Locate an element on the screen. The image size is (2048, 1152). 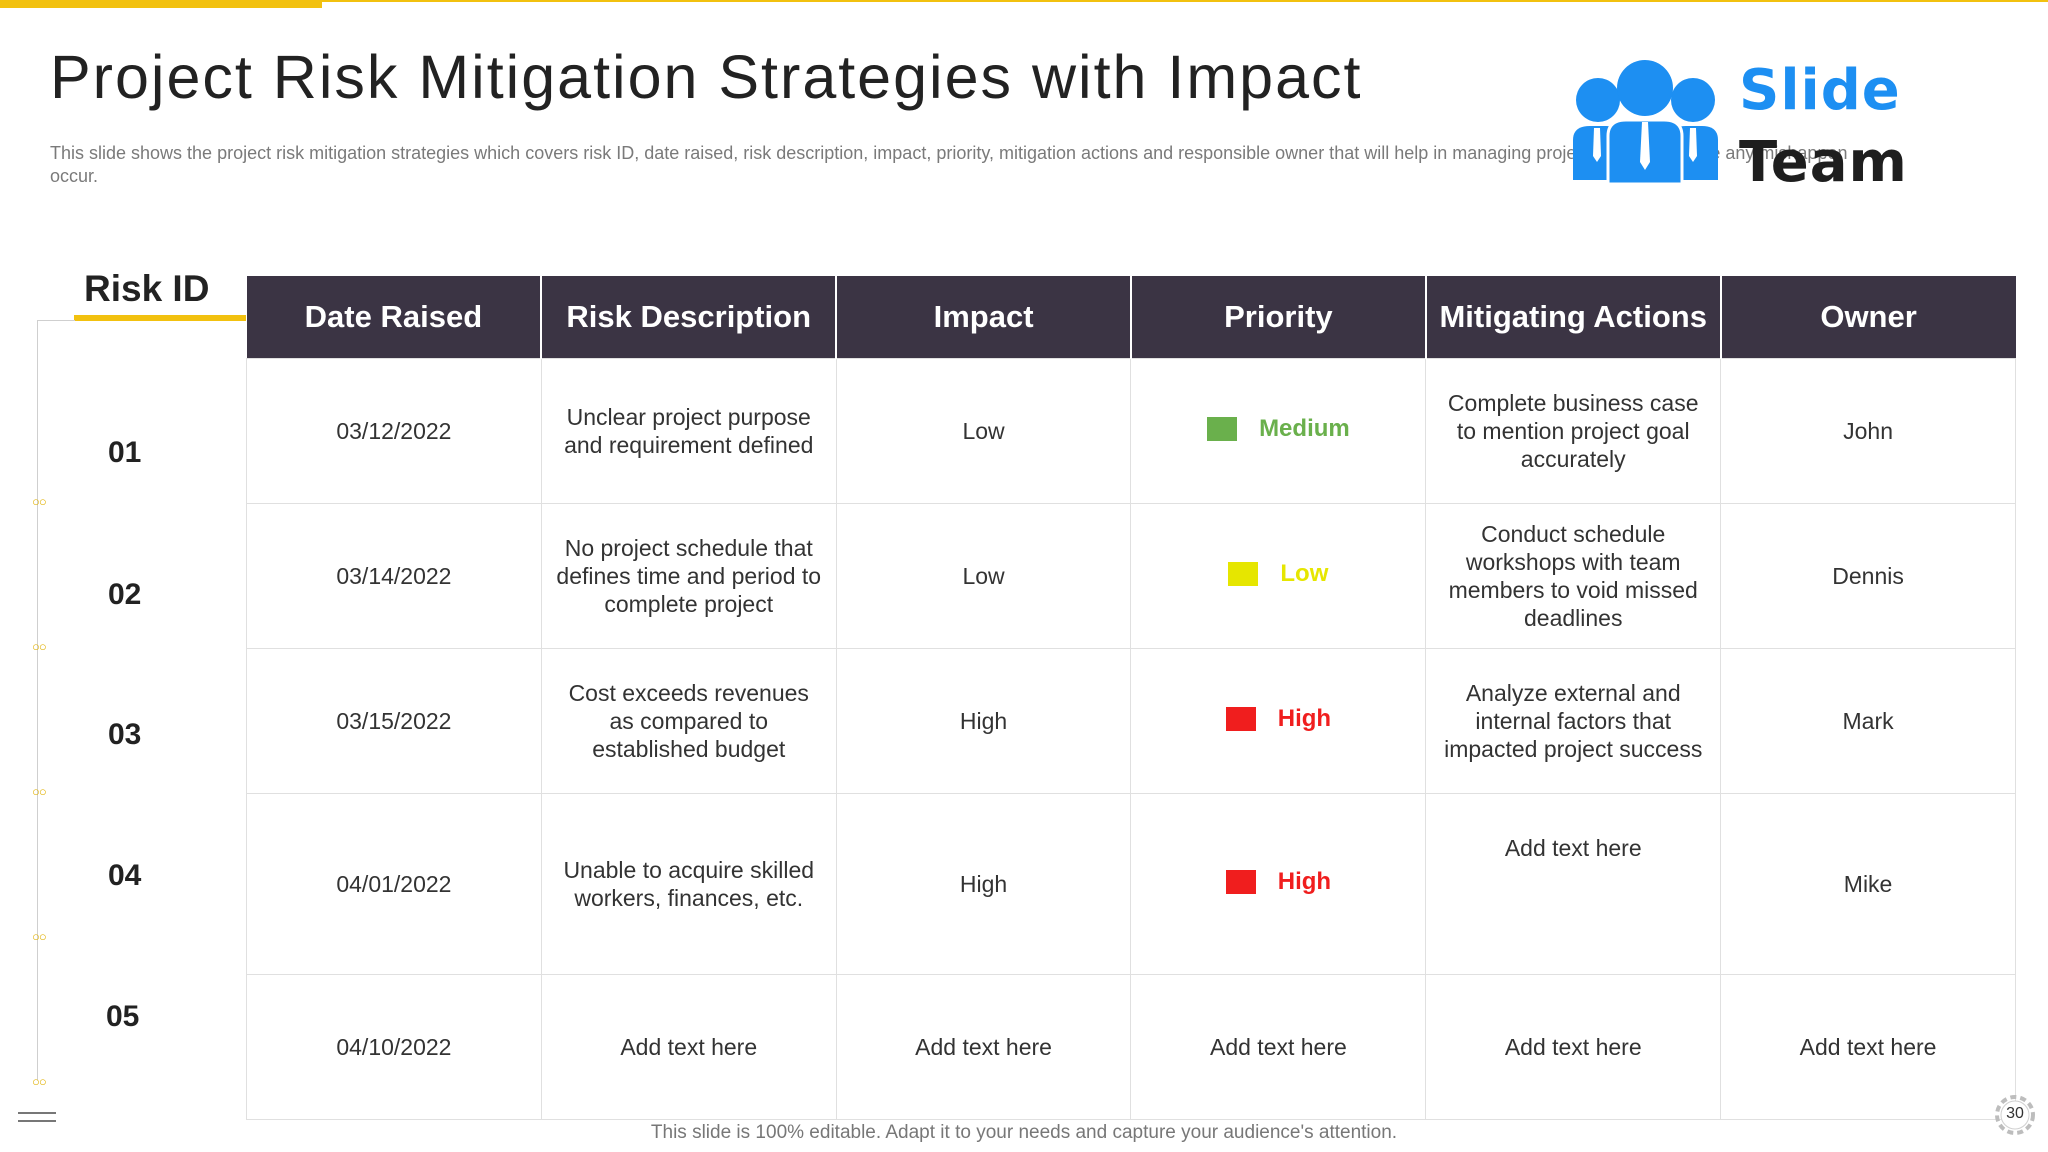
risk-id-05: 05 is located at coordinates (123, 1016).